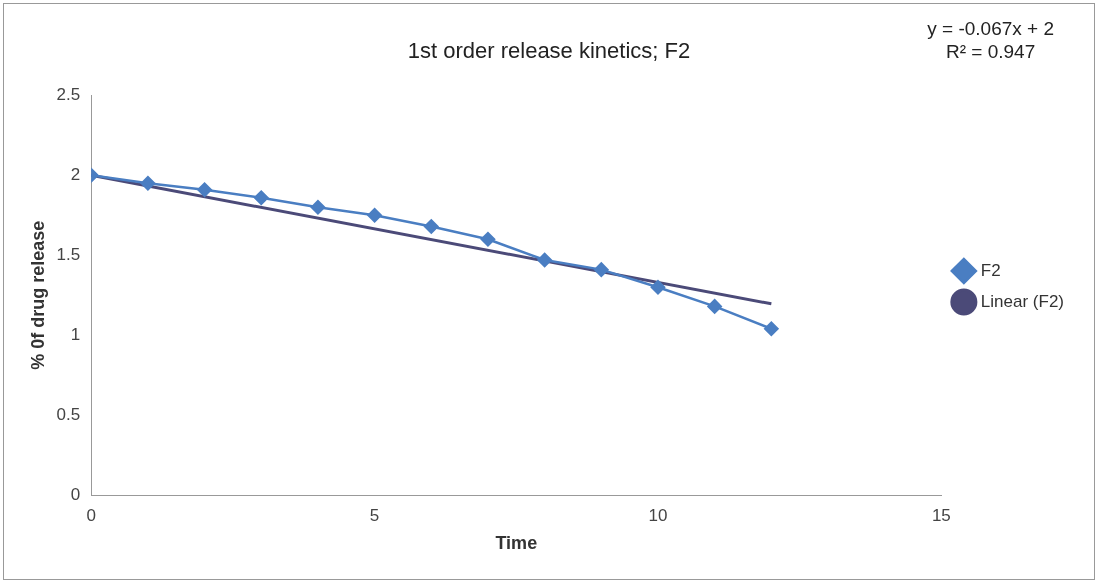  I want to click on y-tick-label: 1, so click(75, 334).